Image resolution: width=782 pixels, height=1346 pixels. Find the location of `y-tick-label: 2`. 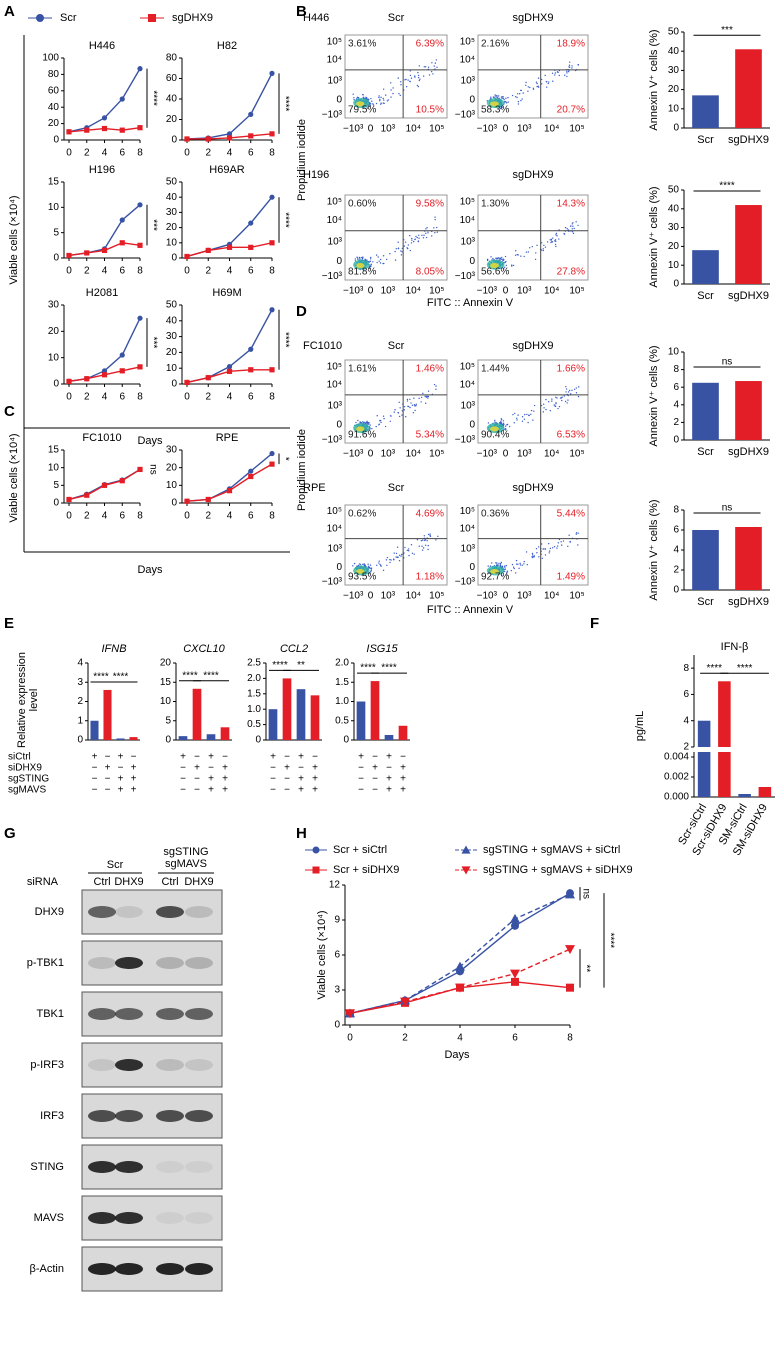

y-tick-label: 2 is located at coordinates (80, 701).